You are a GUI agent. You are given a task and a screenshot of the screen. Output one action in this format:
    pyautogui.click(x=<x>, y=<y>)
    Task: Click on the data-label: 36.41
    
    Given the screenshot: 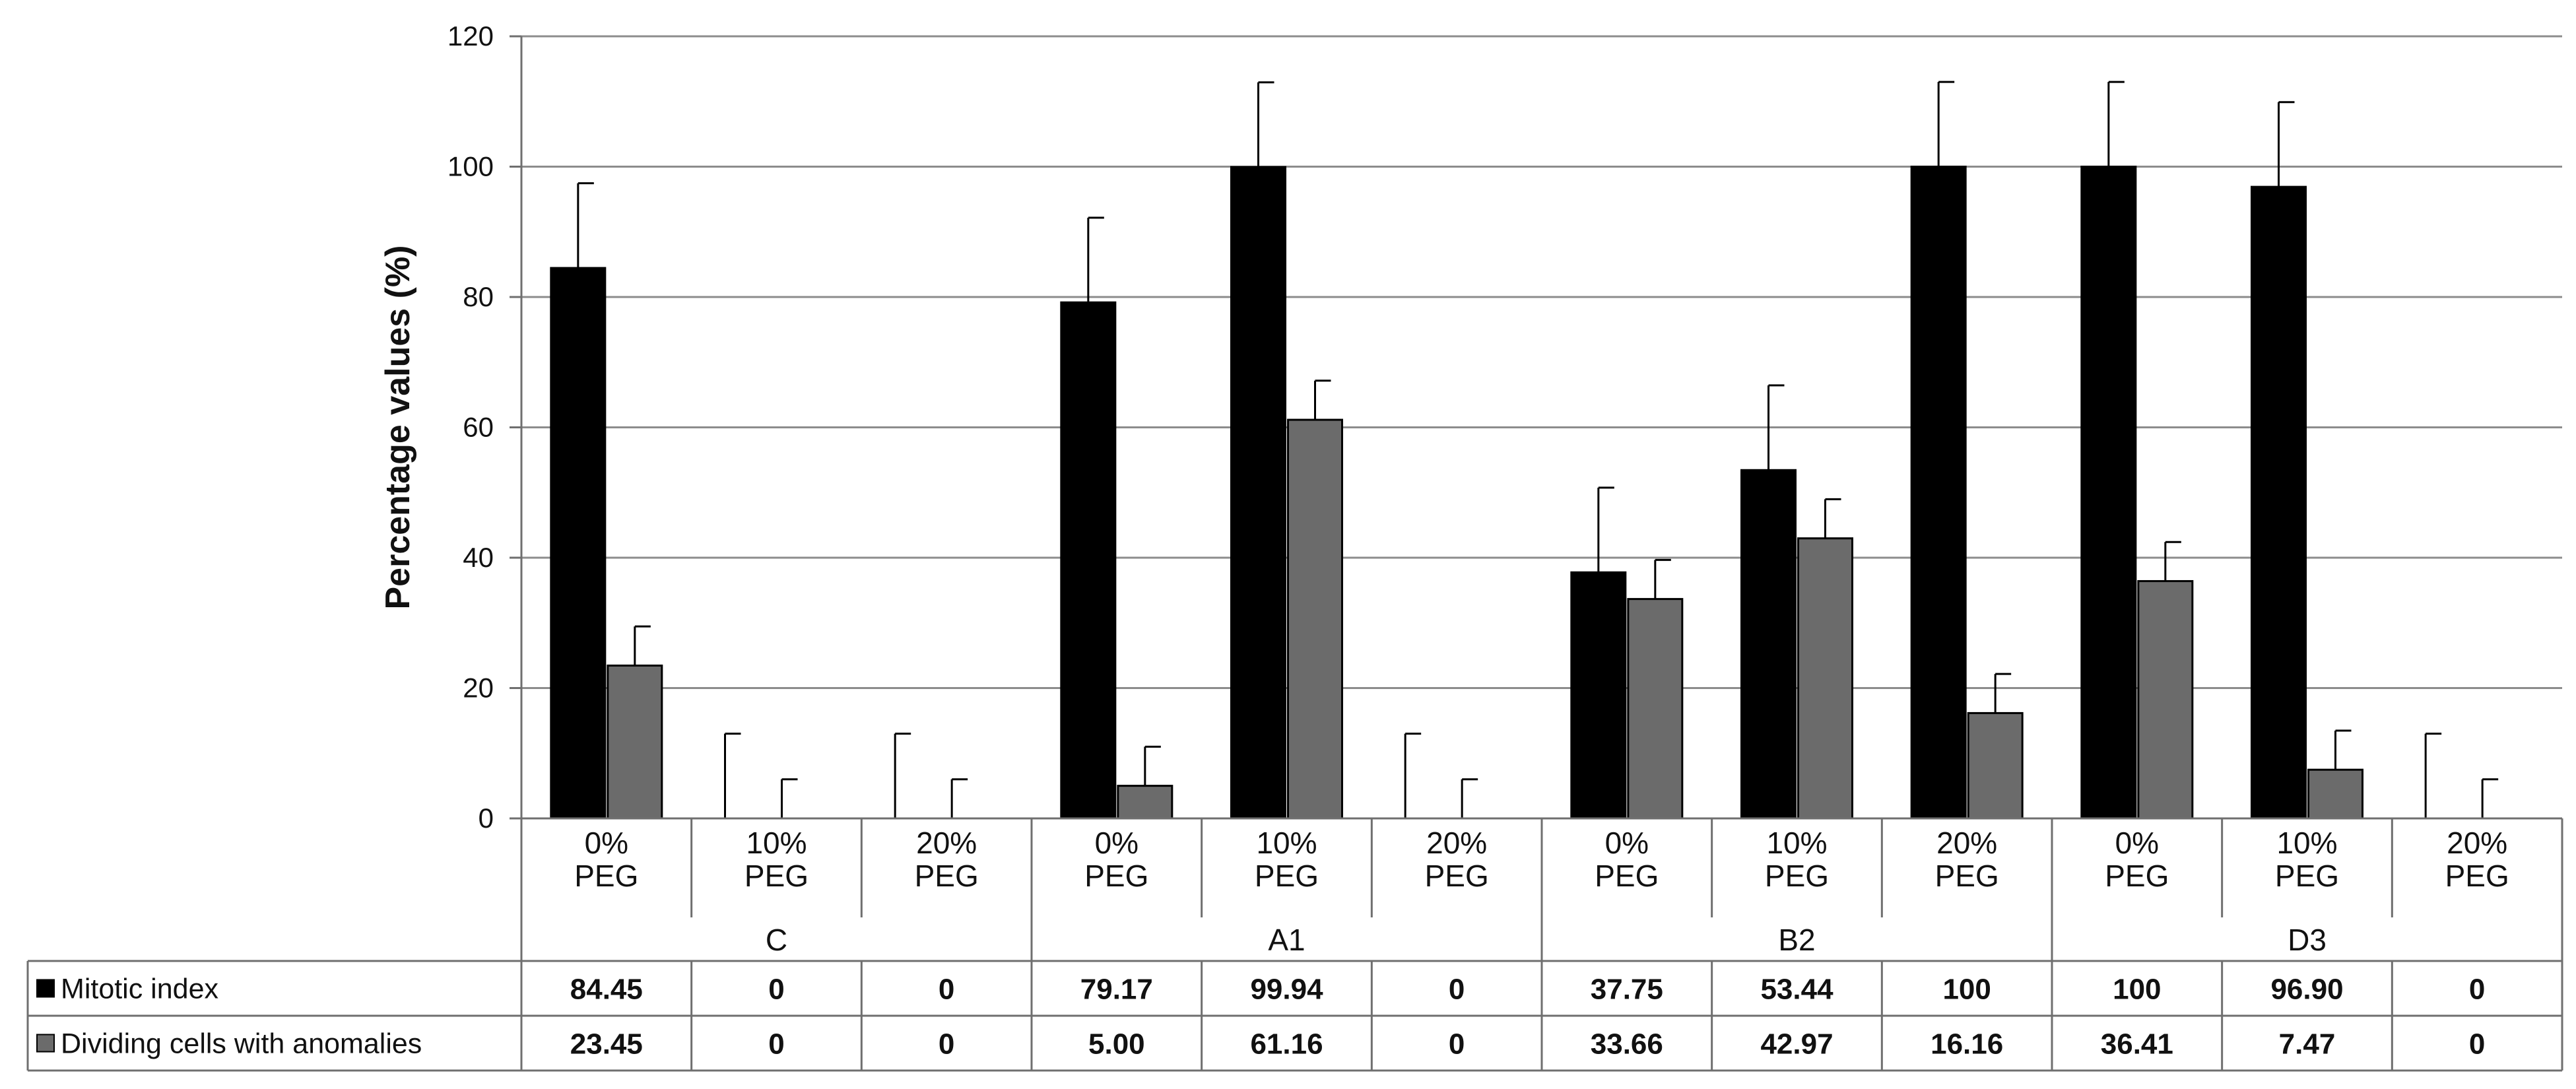 What is the action you would take?
    pyautogui.click(x=2137, y=1044)
    